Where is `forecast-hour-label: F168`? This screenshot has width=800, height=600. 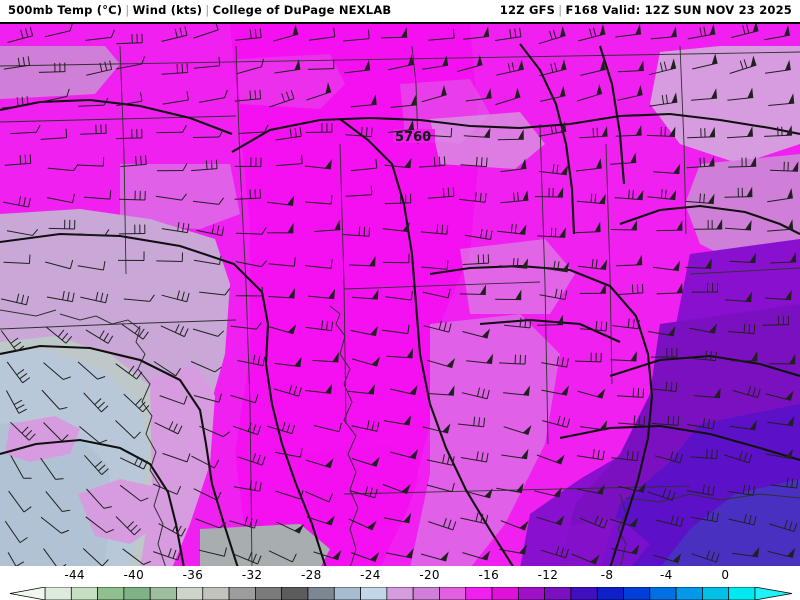 forecast-hour-label: F168 is located at coordinates (582, 10).